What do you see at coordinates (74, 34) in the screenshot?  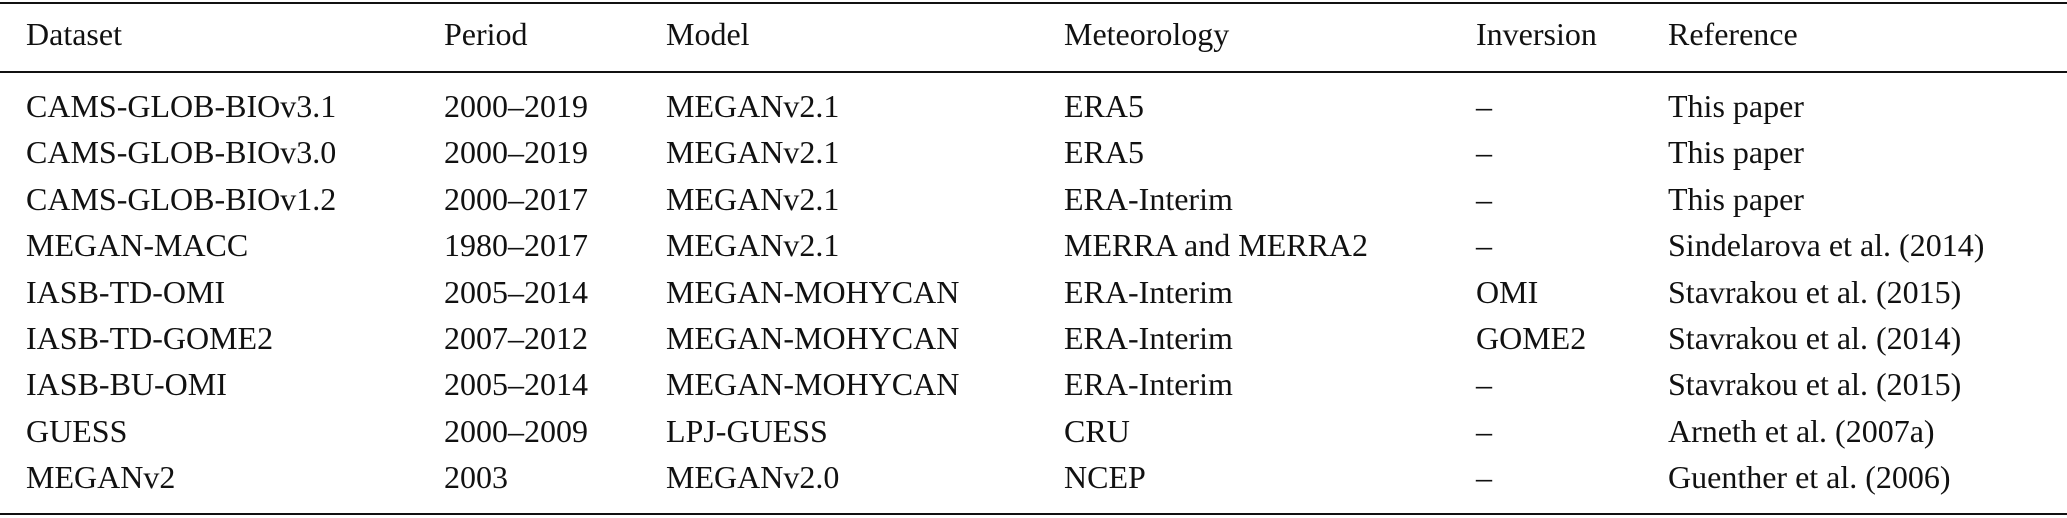 I see `header-cell: Dataset` at bounding box center [74, 34].